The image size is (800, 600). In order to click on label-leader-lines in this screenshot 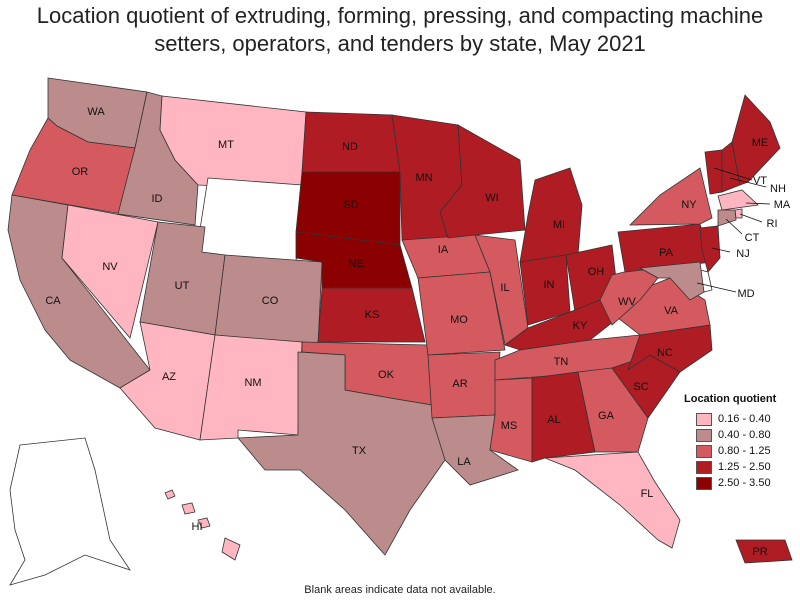, I will do `click(733, 230)`.